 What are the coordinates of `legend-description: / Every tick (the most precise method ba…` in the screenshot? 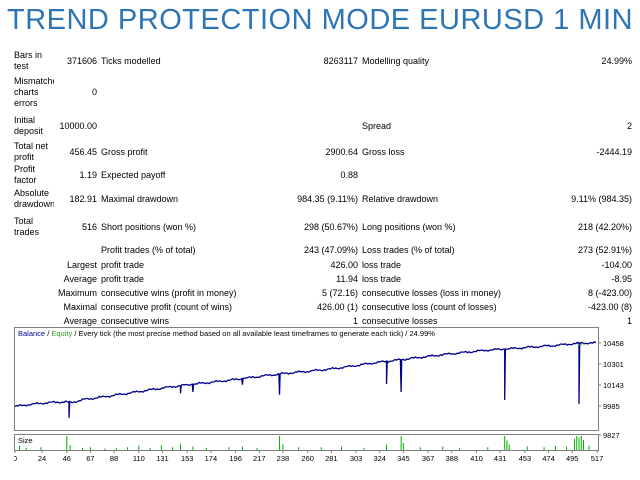 It's located at (253, 333).